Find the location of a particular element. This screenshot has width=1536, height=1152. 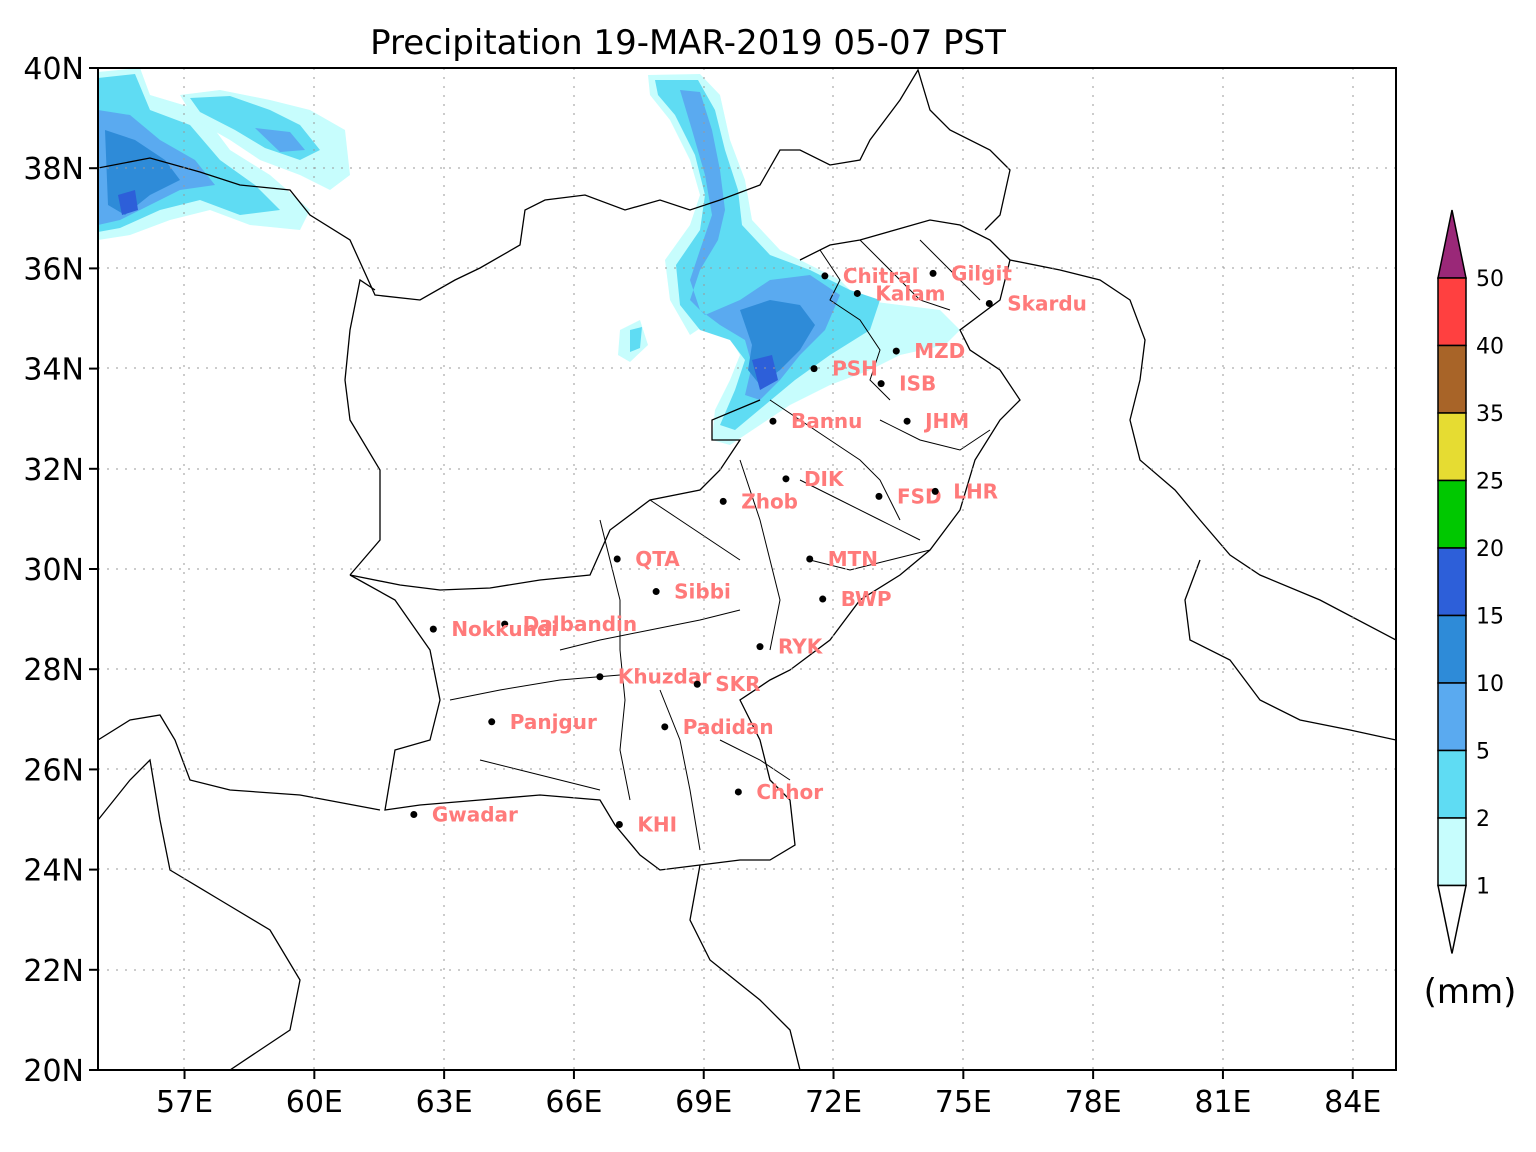

city-label: Gwadar is located at coordinates (475, 814).